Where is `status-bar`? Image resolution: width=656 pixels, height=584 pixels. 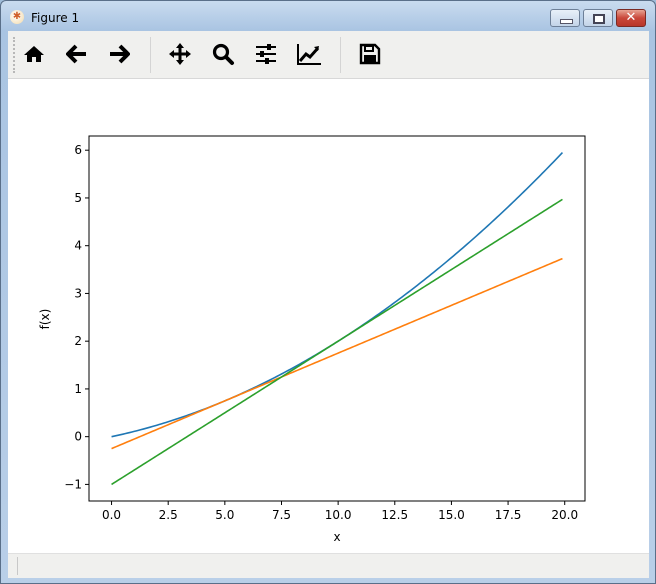
status-bar is located at coordinates (328, 565).